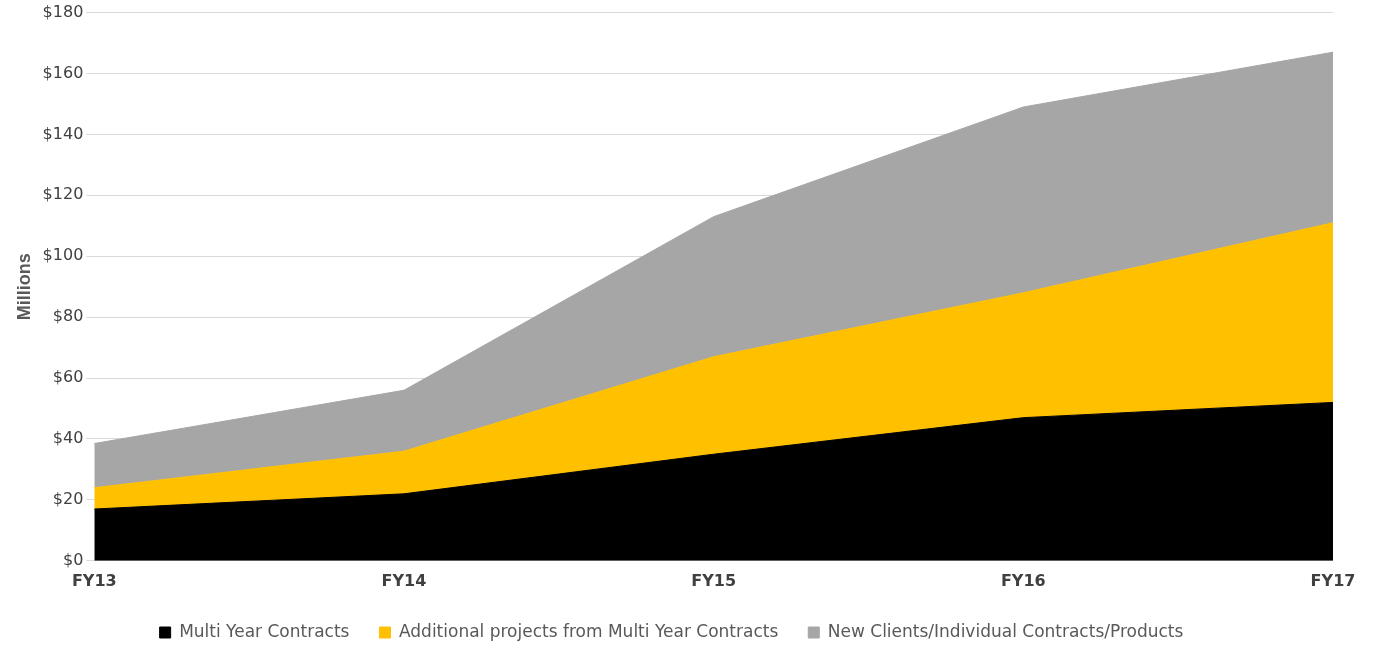 This screenshot has width=1373, height=661. What do you see at coordinates (63, 255) in the screenshot?
I see `y-tick-label: $100` at bounding box center [63, 255].